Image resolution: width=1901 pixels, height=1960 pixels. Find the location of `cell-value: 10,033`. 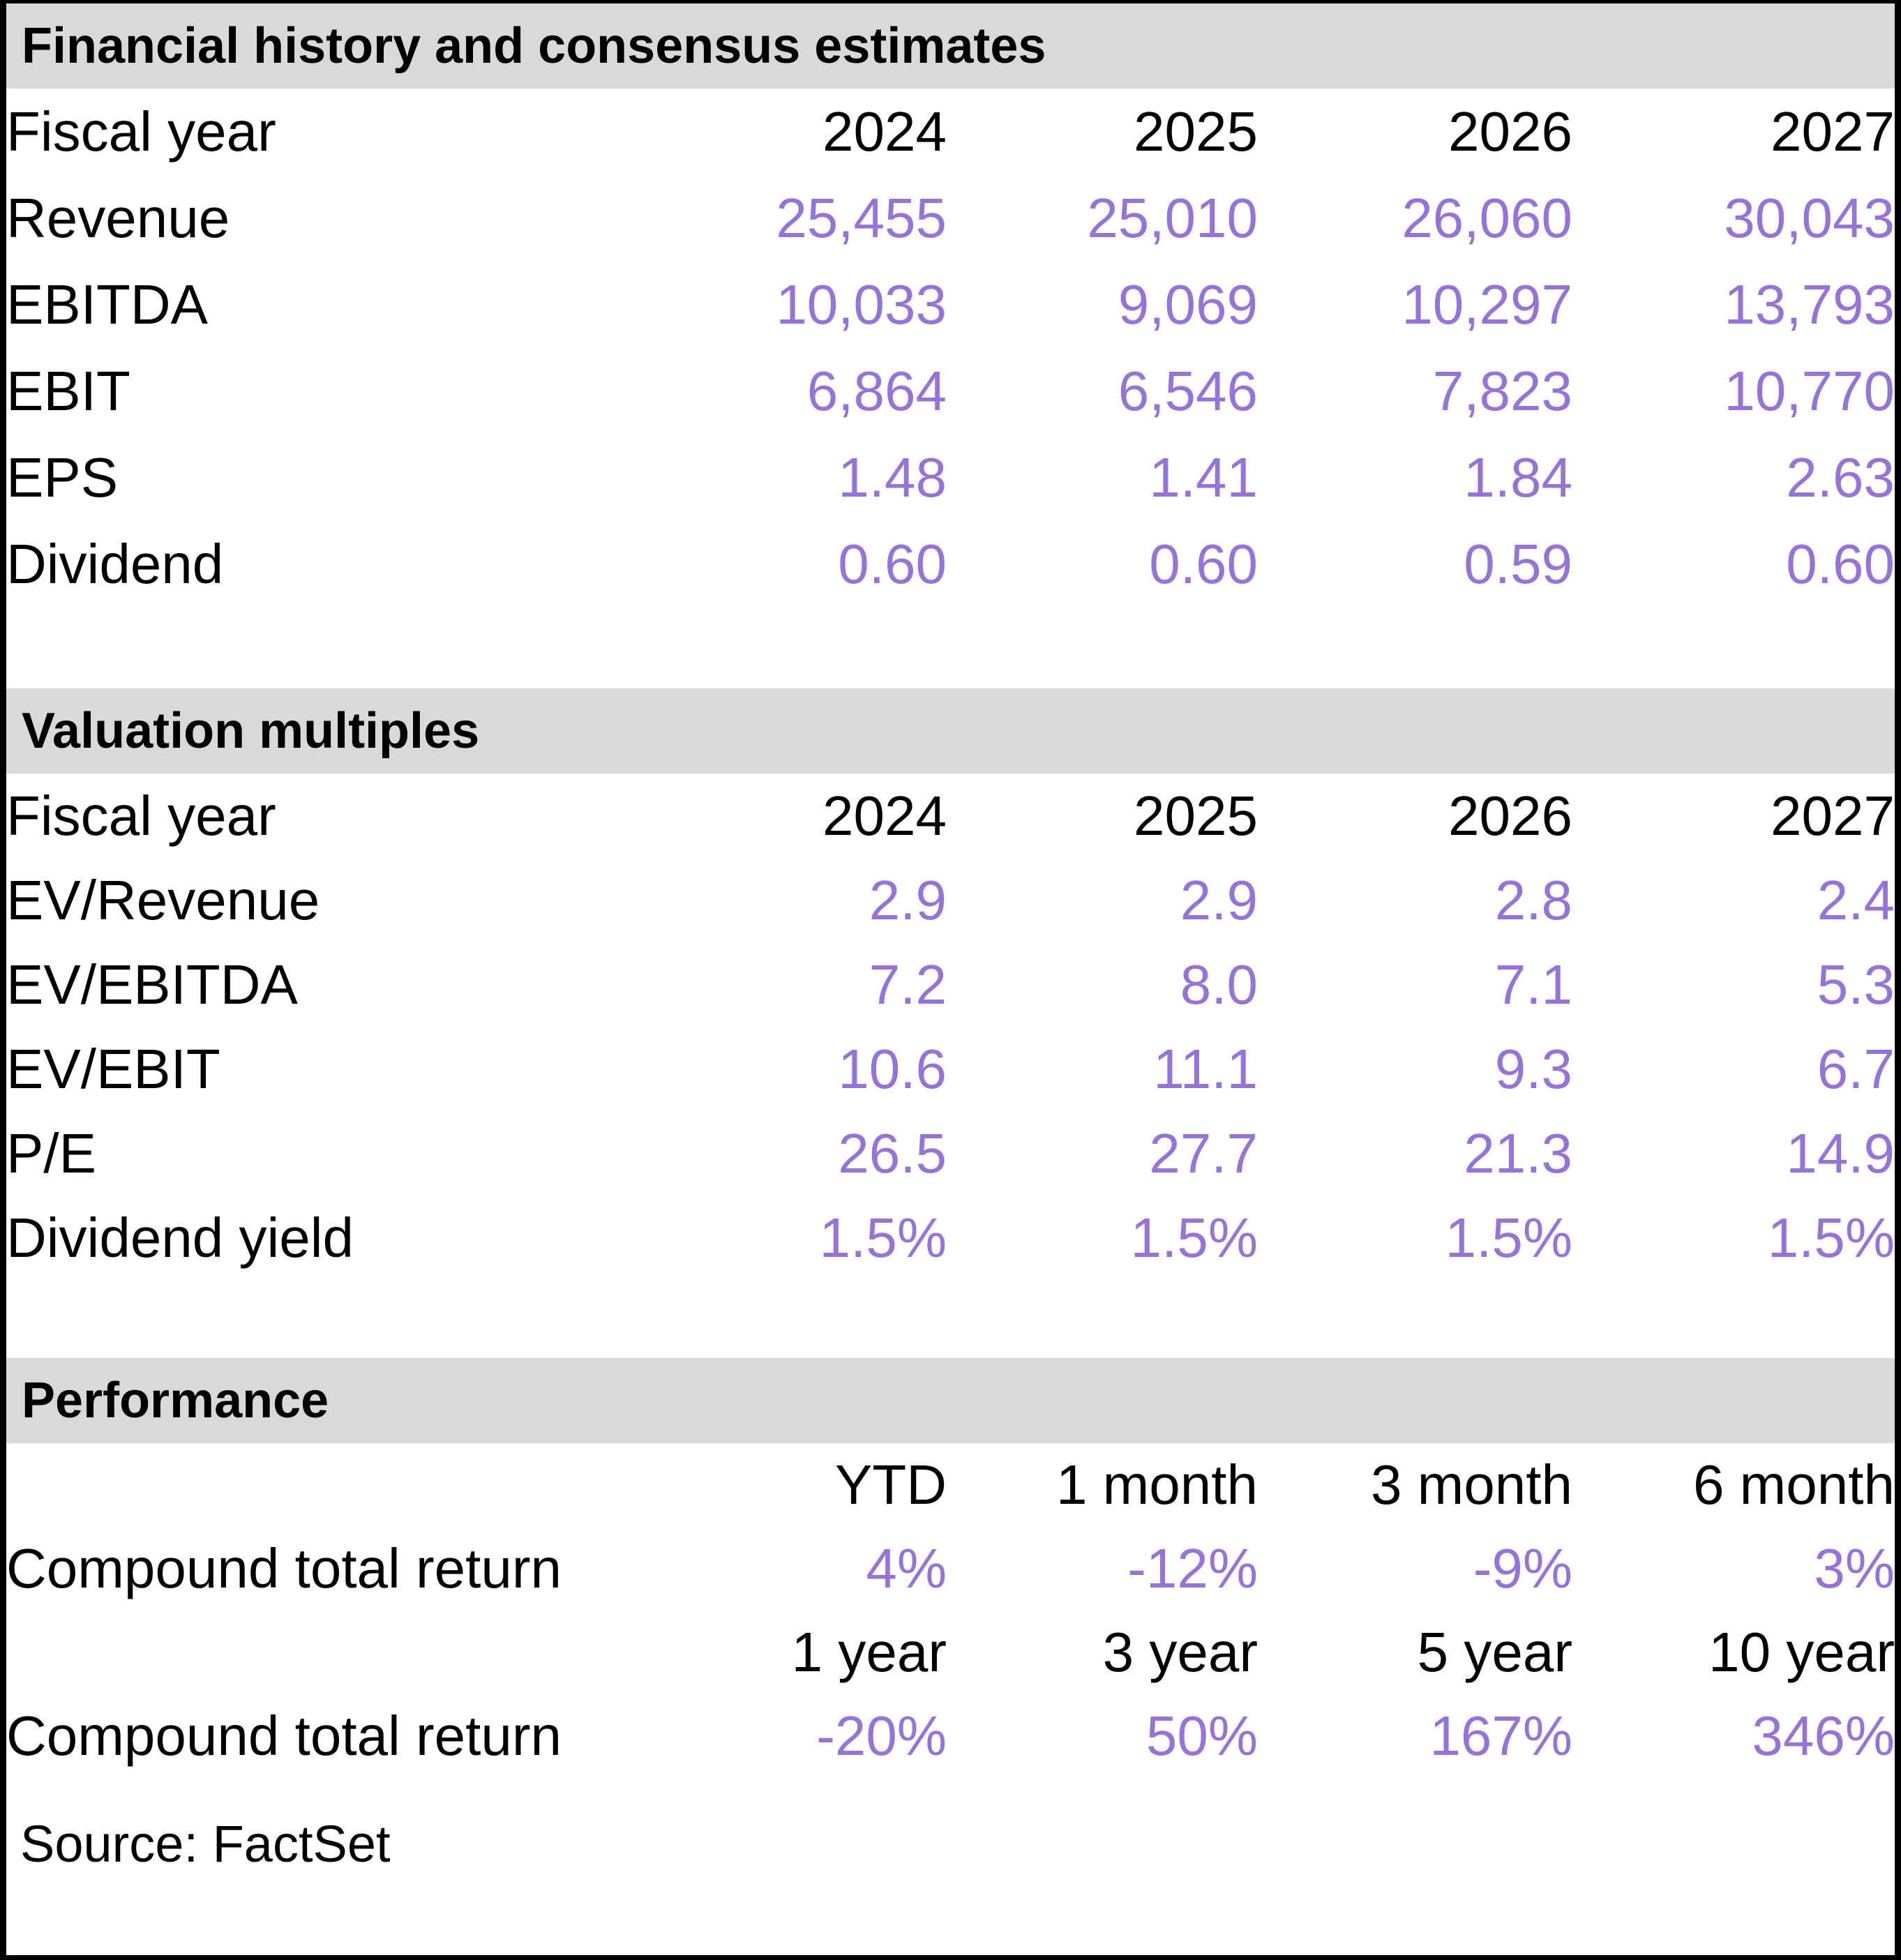

cell-value: 10,033 is located at coordinates (861, 304).